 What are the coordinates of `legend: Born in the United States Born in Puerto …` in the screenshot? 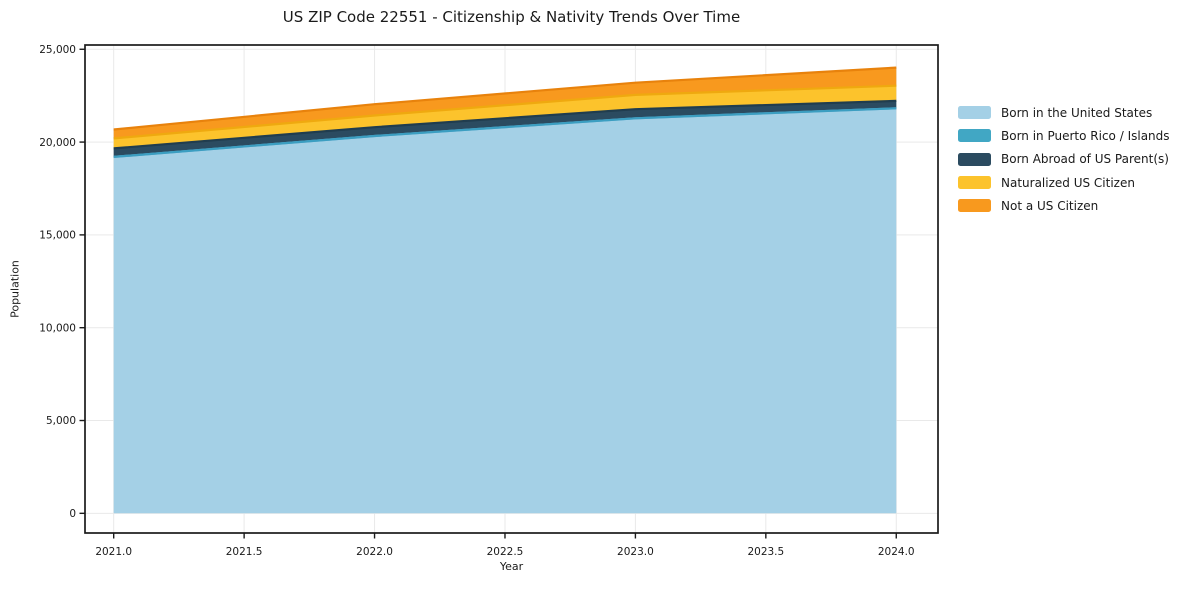 It's located at (1064, 159).